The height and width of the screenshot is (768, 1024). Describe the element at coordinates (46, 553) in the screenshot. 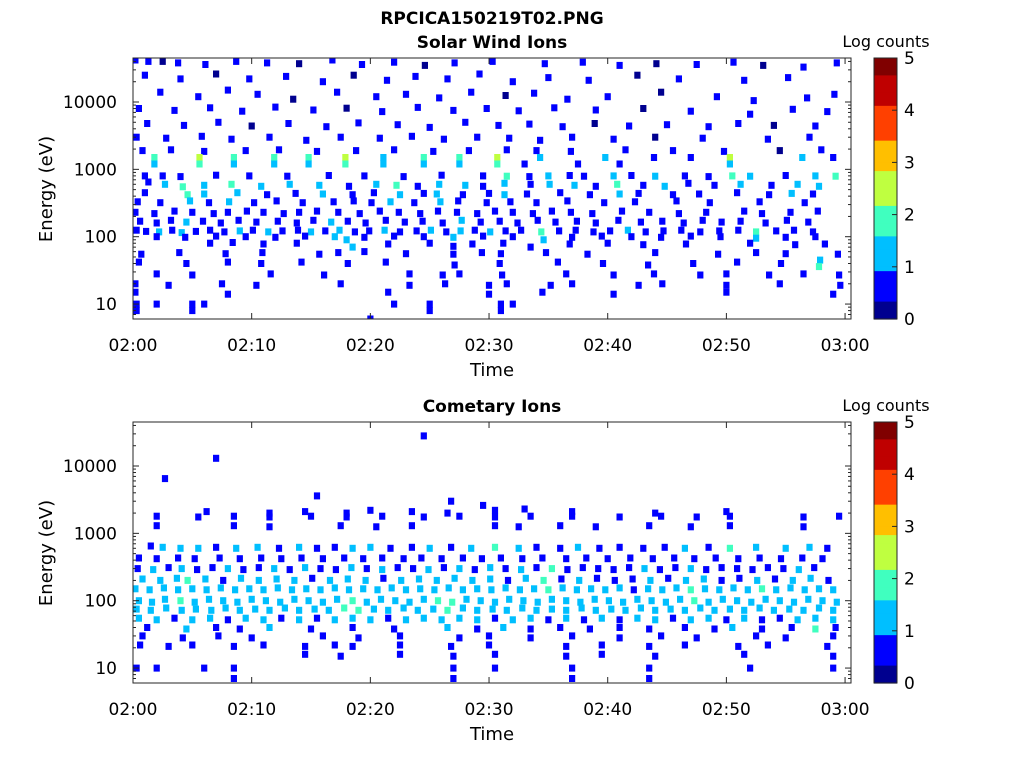

I see `y-label-cometary: Energy (eV)` at that location.